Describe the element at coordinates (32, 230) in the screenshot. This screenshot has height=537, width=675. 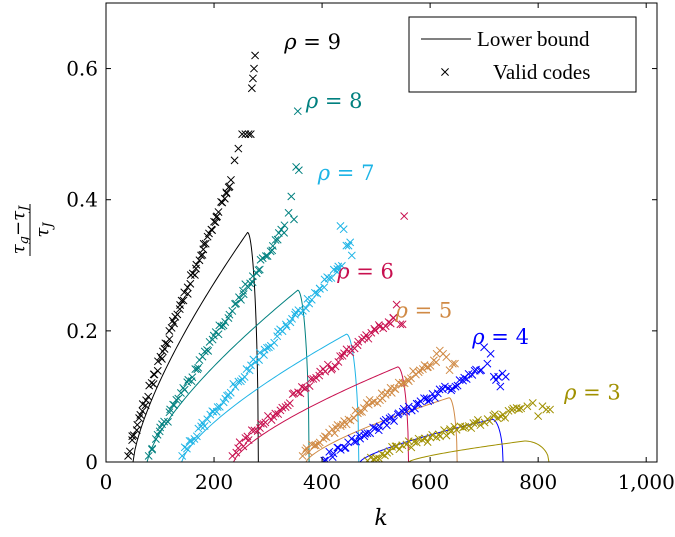
I see `y-axis-label: τg−τJ τJ` at that location.